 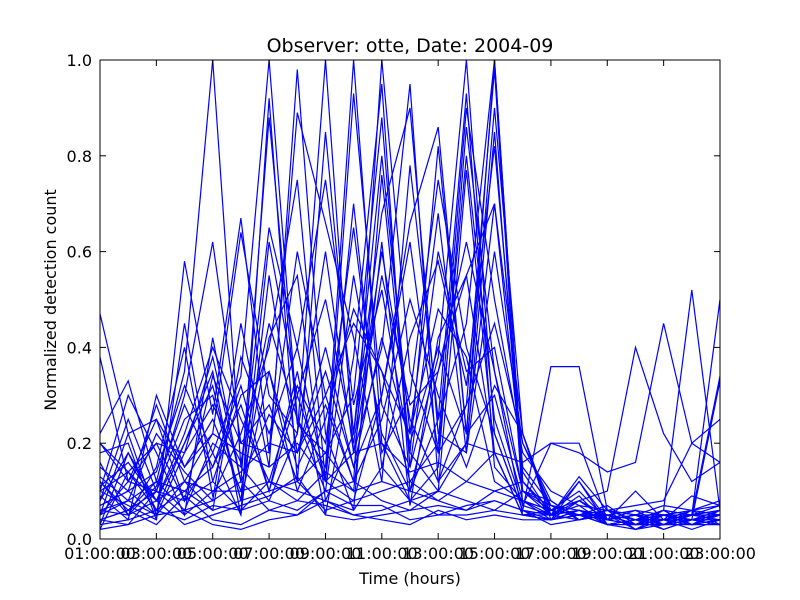 I want to click on x-tick-label-1: 01:00:00, so click(x=100, y=553).